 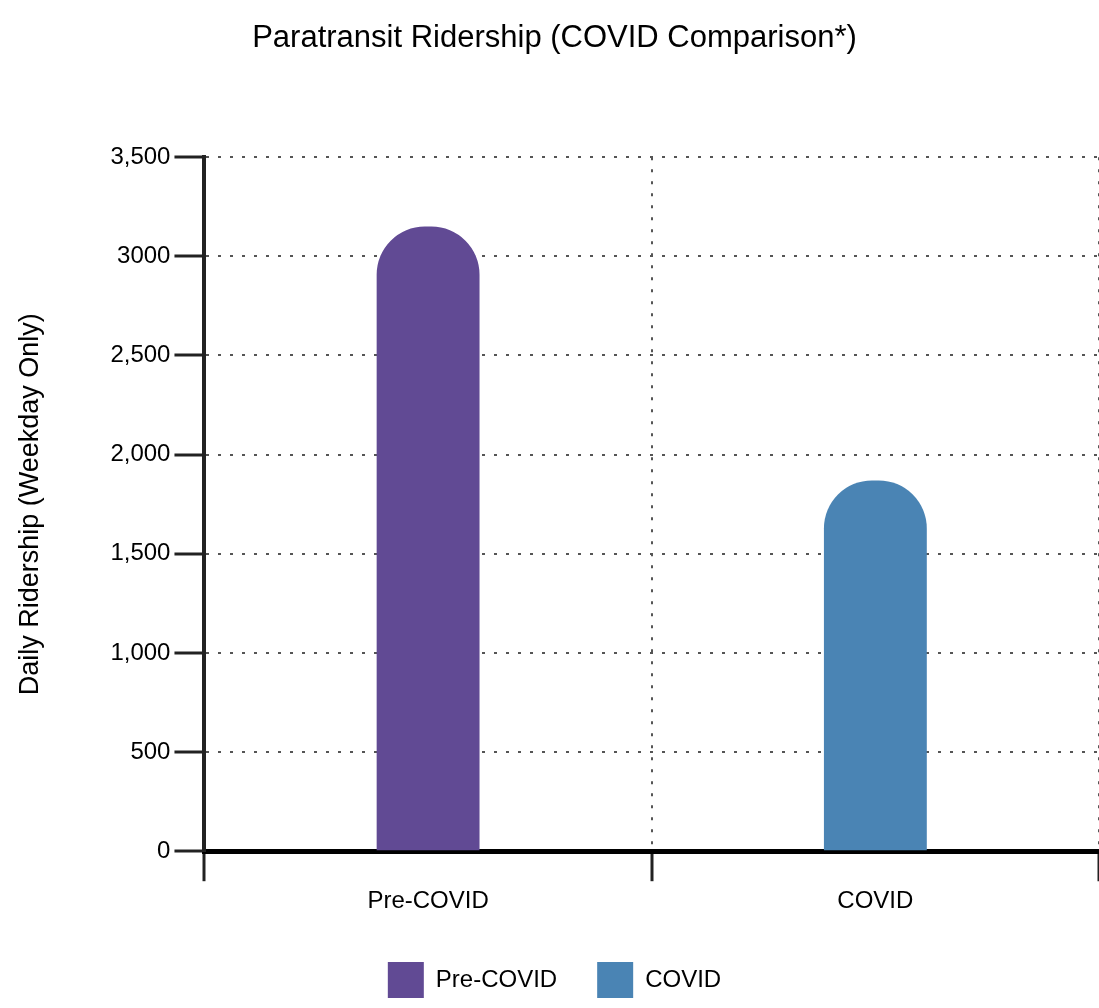 What do you see at coordinates (144, 254) in the screenshot?
I see `y-tick-label: 3000` at bounding box center [144, 254].